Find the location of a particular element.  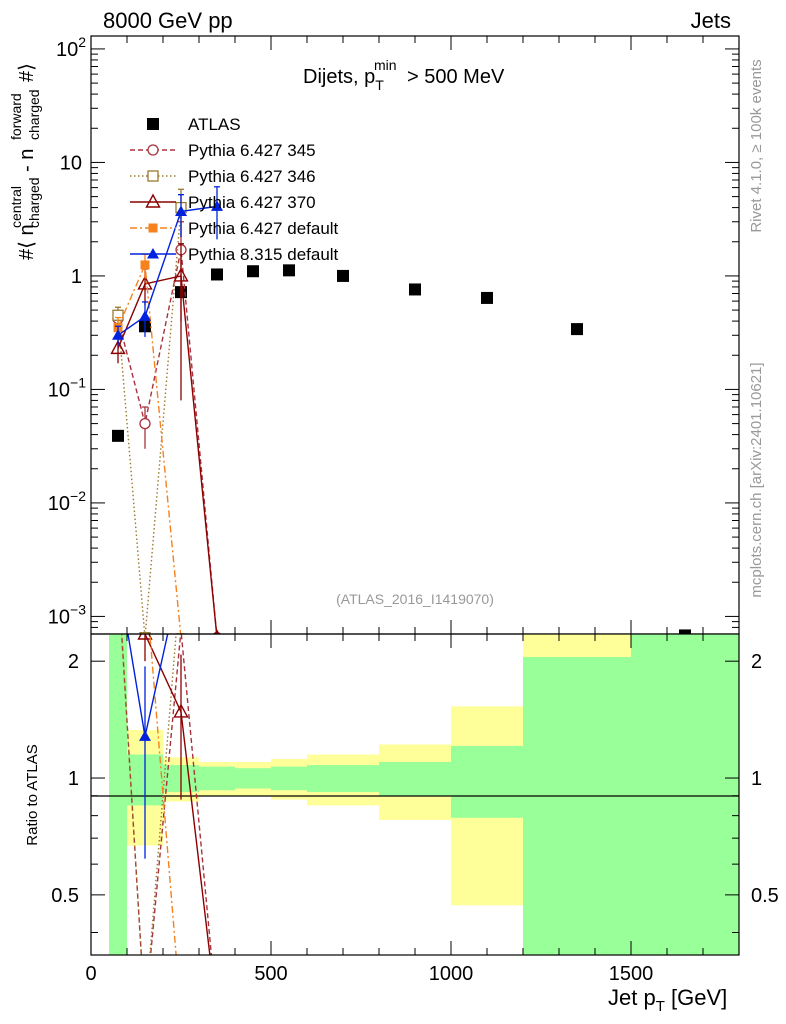

chart-title: Dijets, pT is located at coordinates (343, 79).